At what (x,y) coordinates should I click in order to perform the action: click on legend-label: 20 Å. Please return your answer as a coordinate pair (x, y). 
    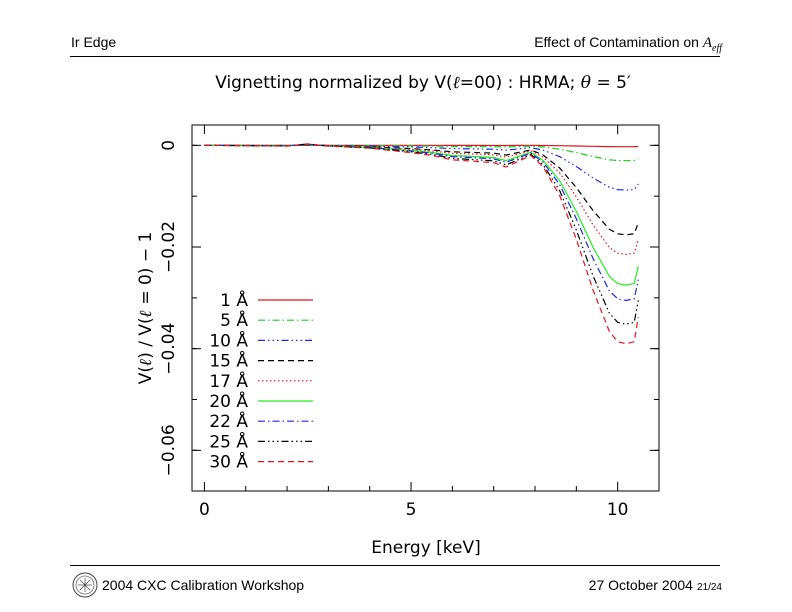
    Looking at the image, I should click on (228, 401).